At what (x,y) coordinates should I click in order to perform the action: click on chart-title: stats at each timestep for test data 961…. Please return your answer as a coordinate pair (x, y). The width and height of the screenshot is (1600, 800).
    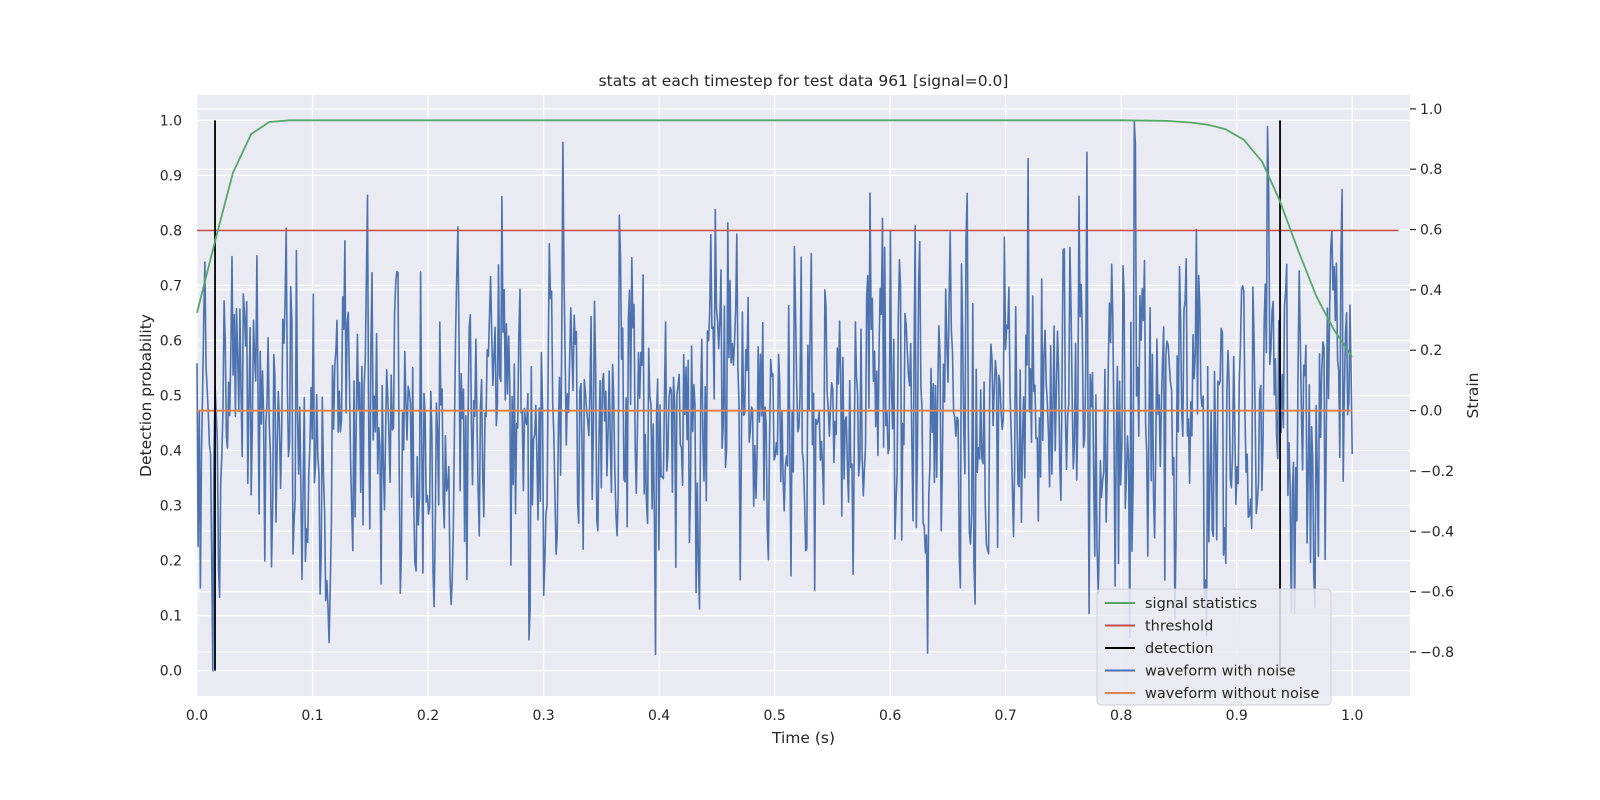
    Looking at the image, I should click on (804, 81).